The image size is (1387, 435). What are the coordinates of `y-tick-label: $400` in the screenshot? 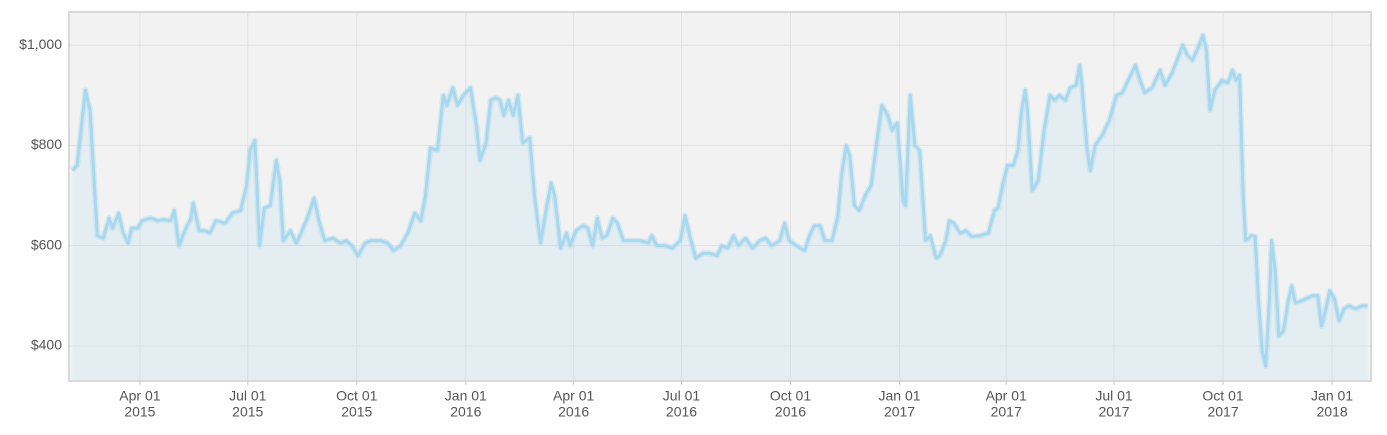 It's located at (46, 345).